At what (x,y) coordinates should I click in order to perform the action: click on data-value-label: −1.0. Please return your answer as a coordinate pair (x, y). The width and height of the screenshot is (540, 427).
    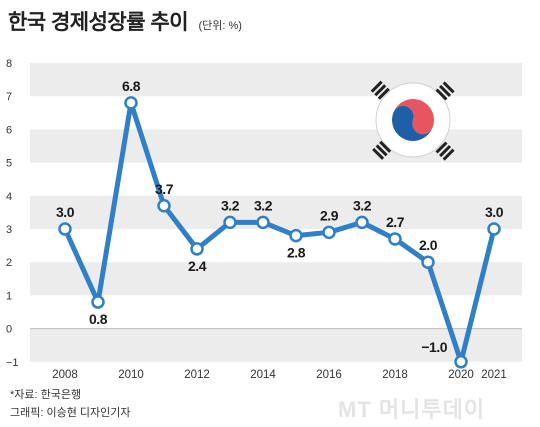
    Looking at the image, I should click on (434, 347).